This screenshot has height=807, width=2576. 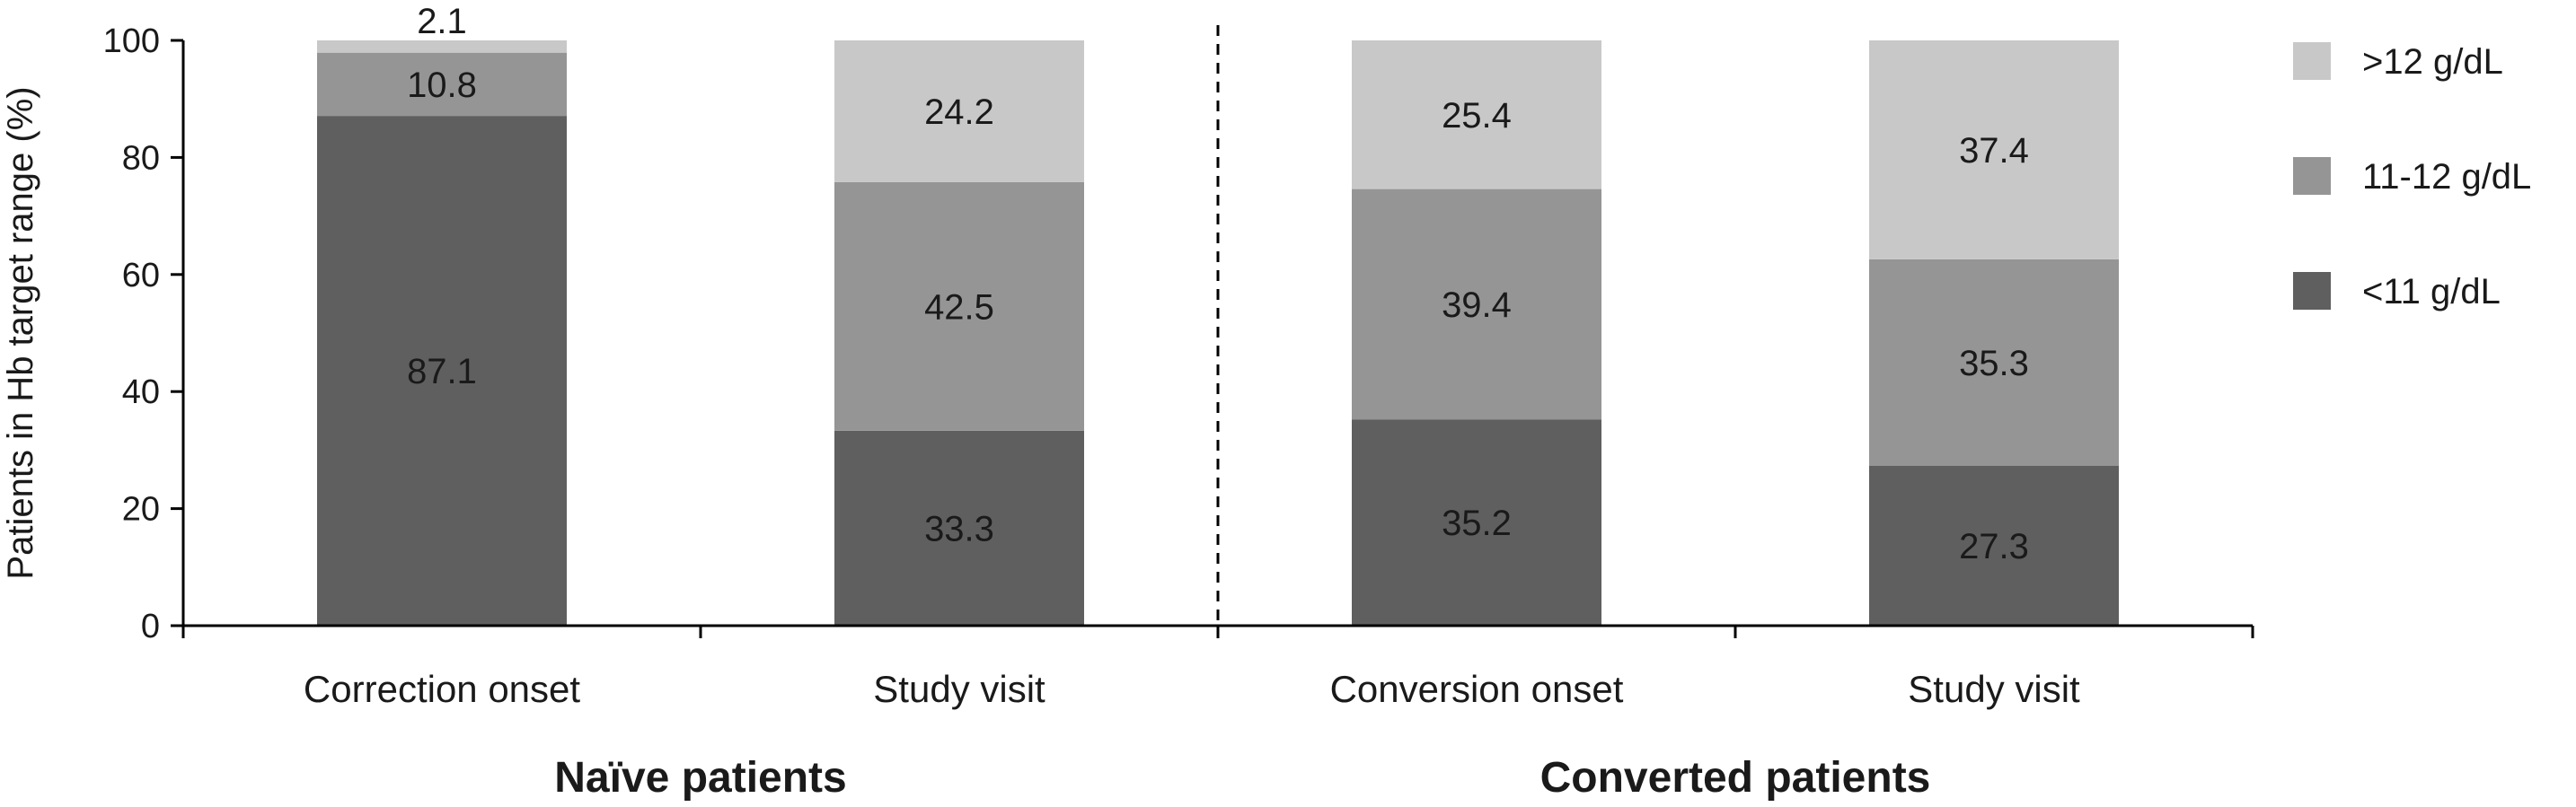 I want to click on data-label-3-0: 27.3, so click(x=1994, y=546).